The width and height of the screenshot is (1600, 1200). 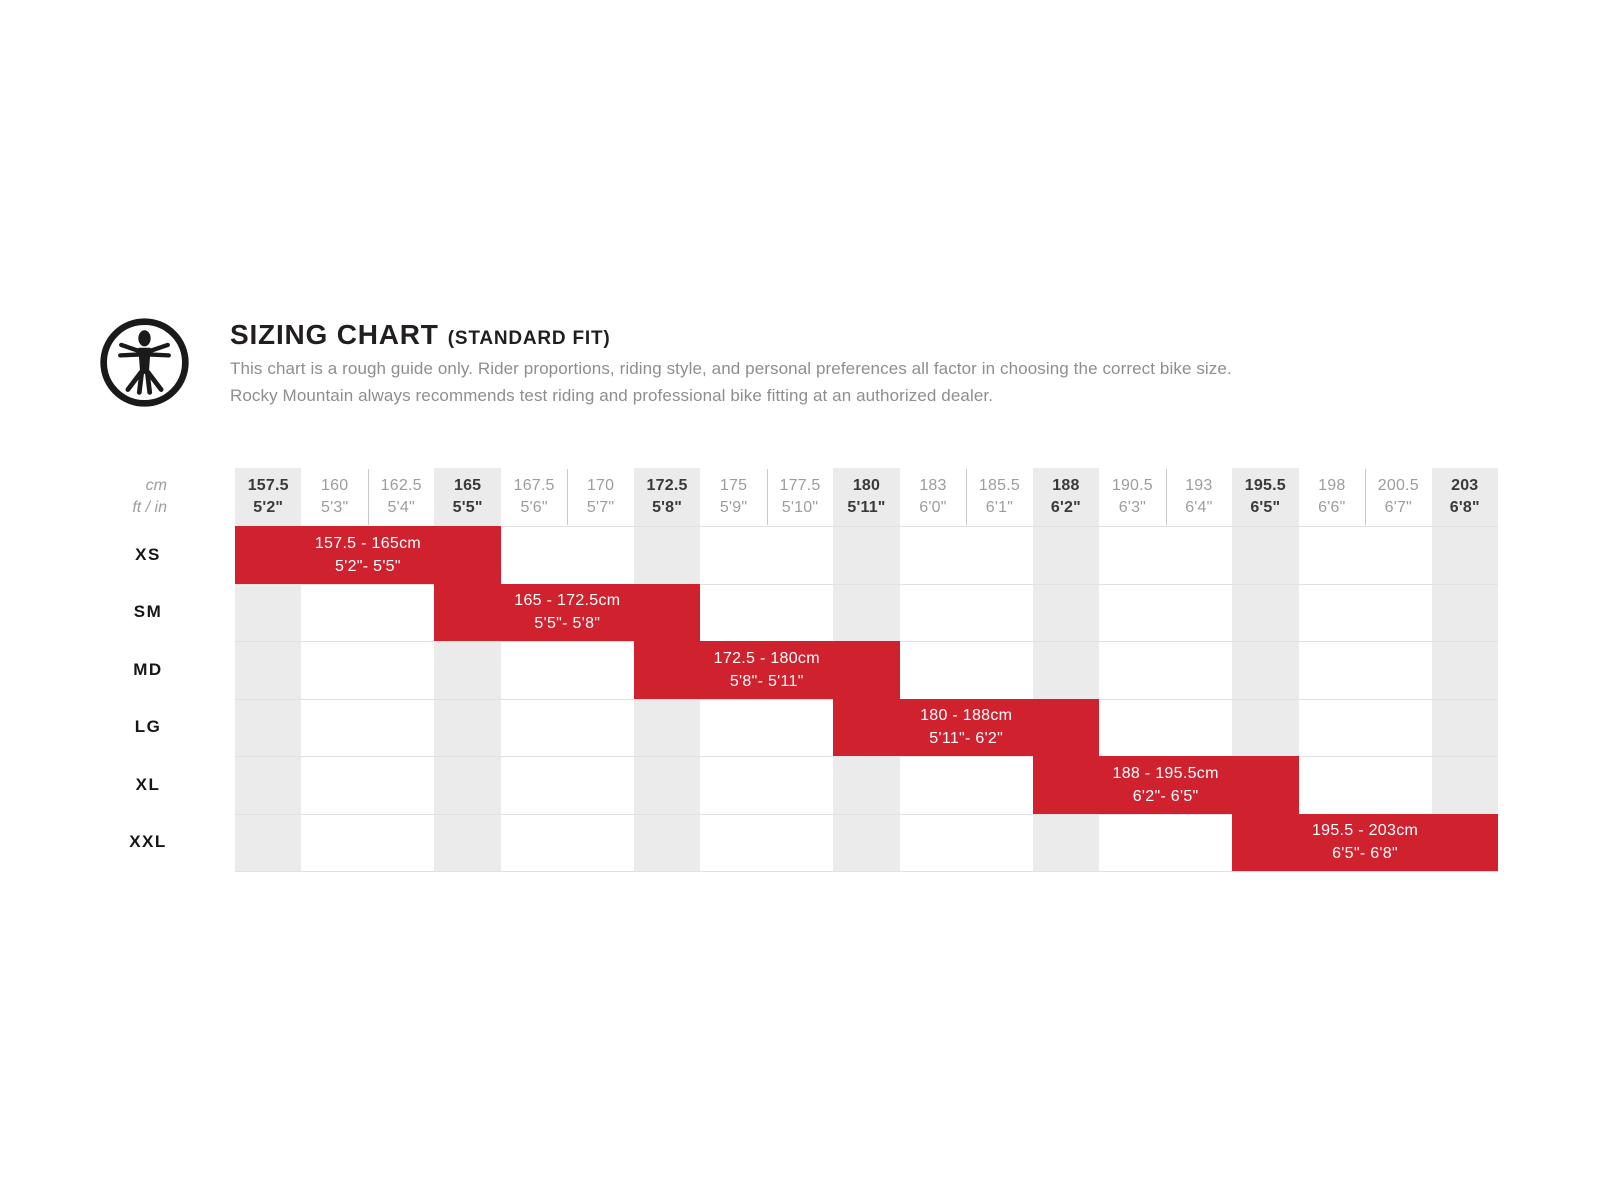 I want to click on column-header-ftin: 6'8", so click(x=1464, y=507).